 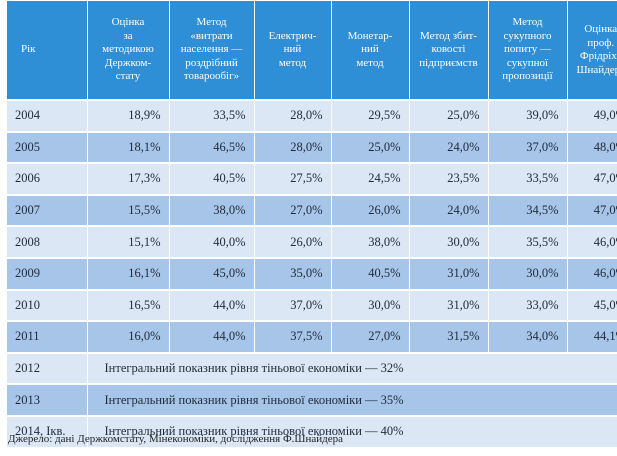 What do you see at coordinates (128, 148) in the screenshot?
I see `value-cell: 18,1%` at bounding box center [128, 148].